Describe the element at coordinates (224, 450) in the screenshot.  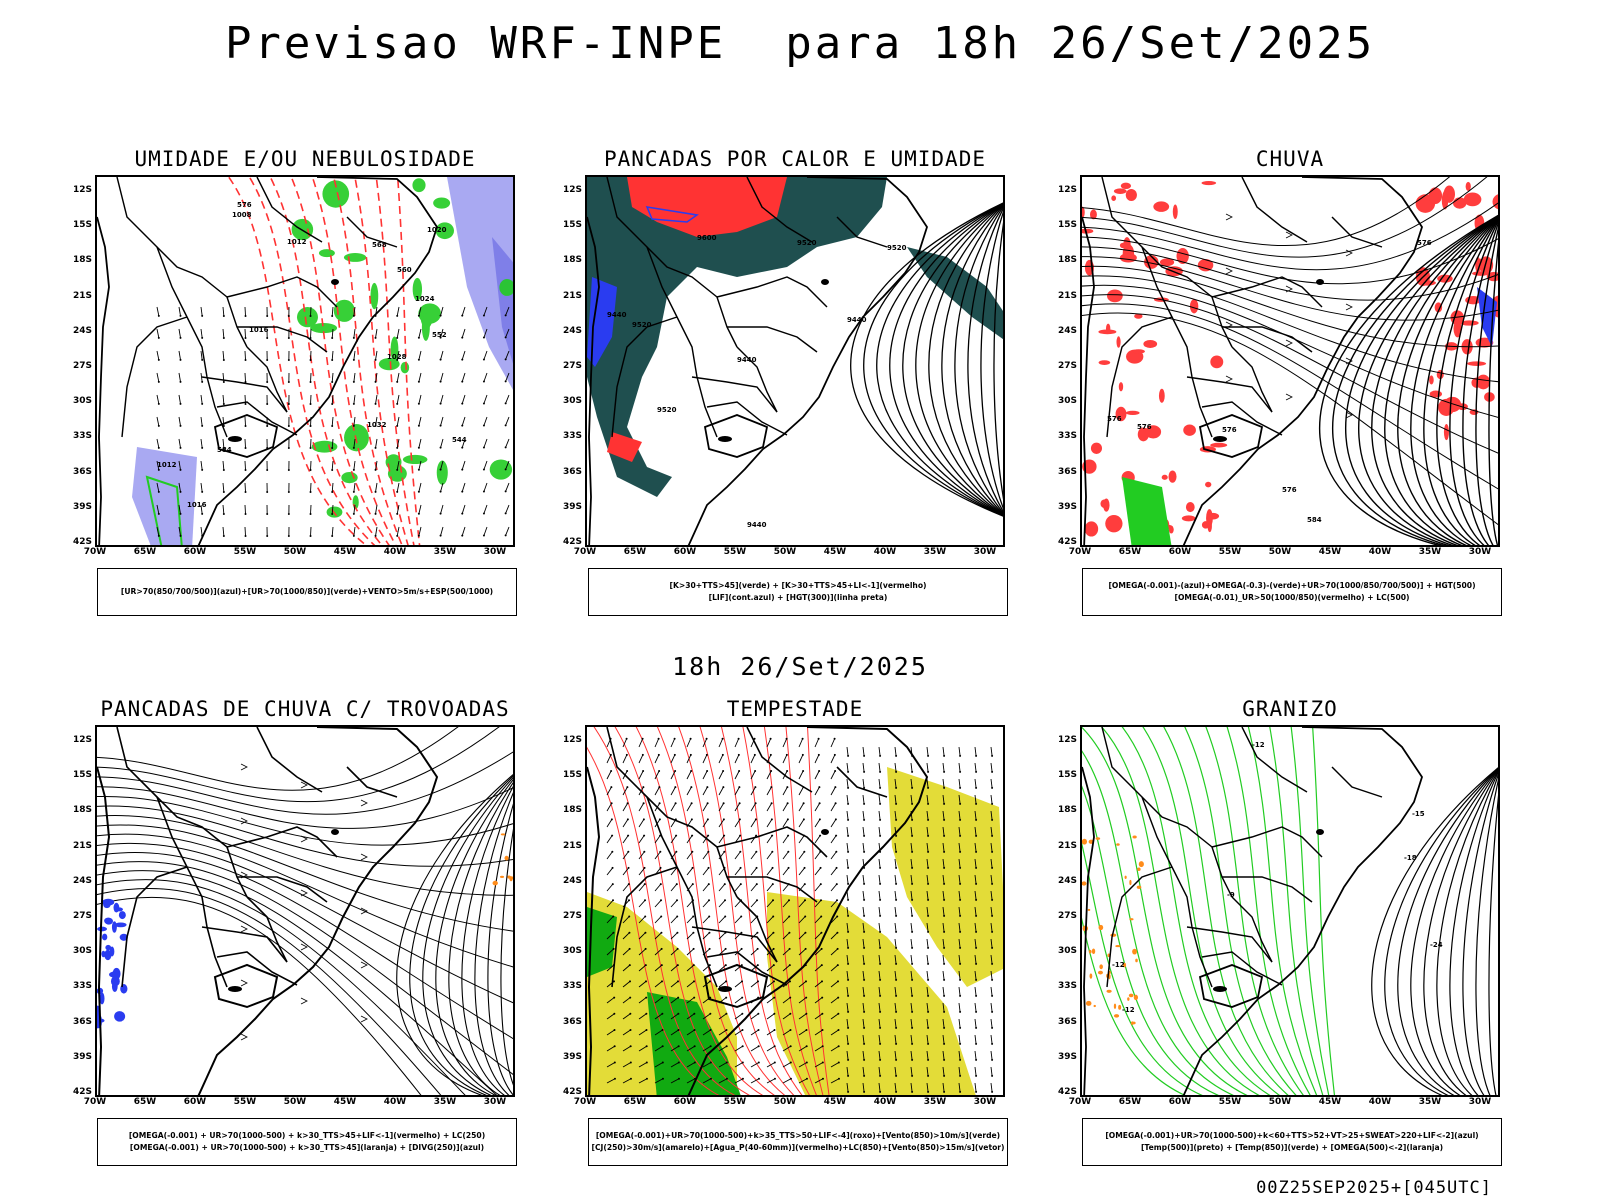
I see `contour-label: 584` at that location.